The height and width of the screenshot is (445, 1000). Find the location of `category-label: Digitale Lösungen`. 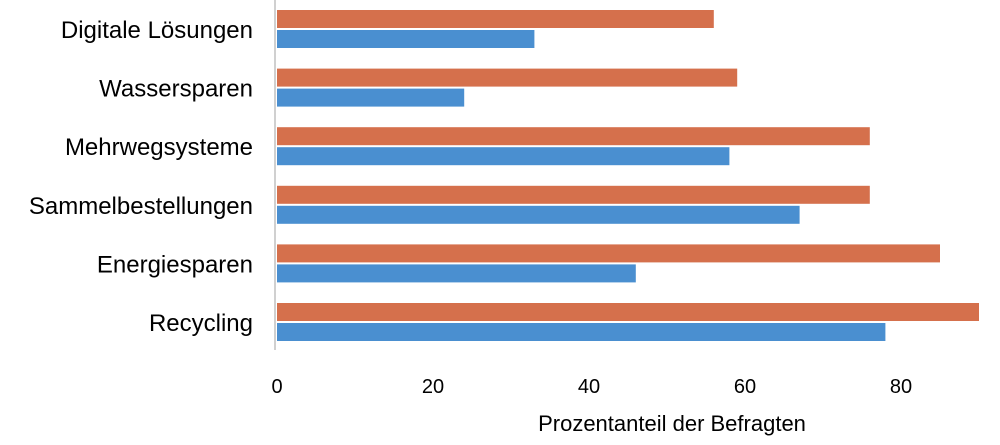

category-label: Digitale Lösungen is located at coordinates (157, 30).